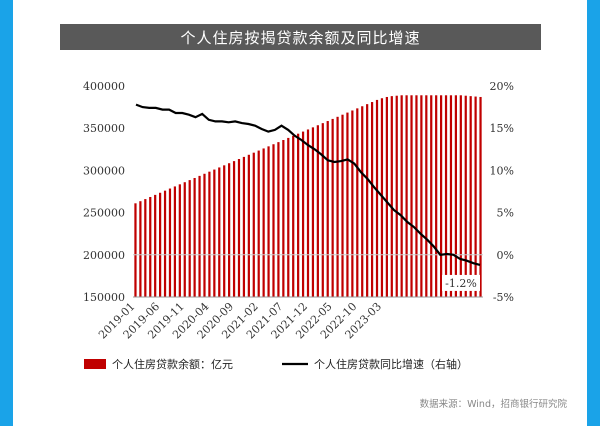  What do you see at coordinates (276, 364) in the screenshot?
I see `legend: 个人住房贷款余额：亿元 个人住房贷款同比增速（右轴）` at bounding box center [276, 364].